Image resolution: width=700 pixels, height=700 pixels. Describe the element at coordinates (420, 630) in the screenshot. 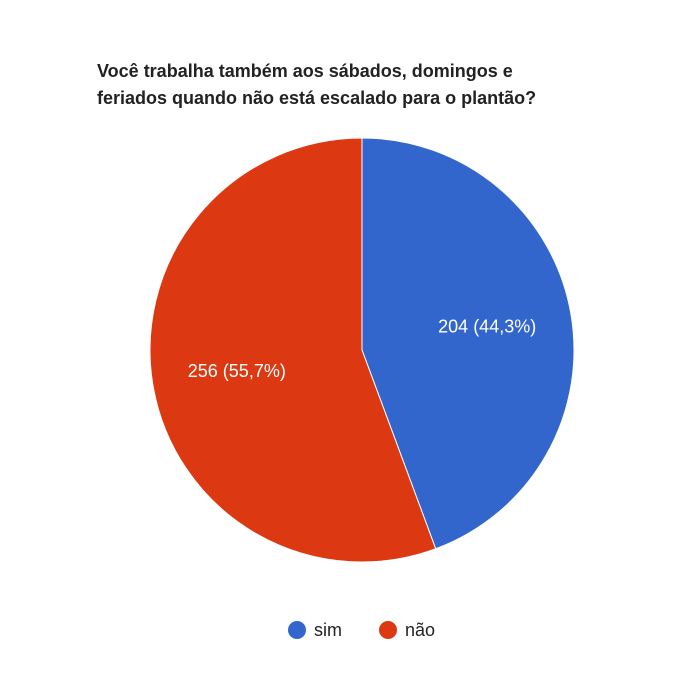

I see `legend-label: não` at that location.